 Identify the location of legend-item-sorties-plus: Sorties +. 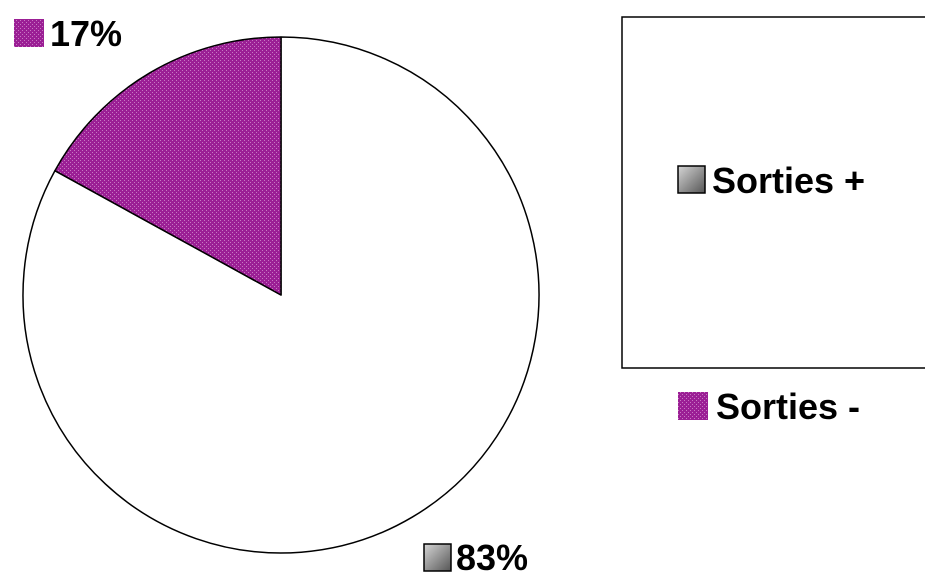
(771, 180).